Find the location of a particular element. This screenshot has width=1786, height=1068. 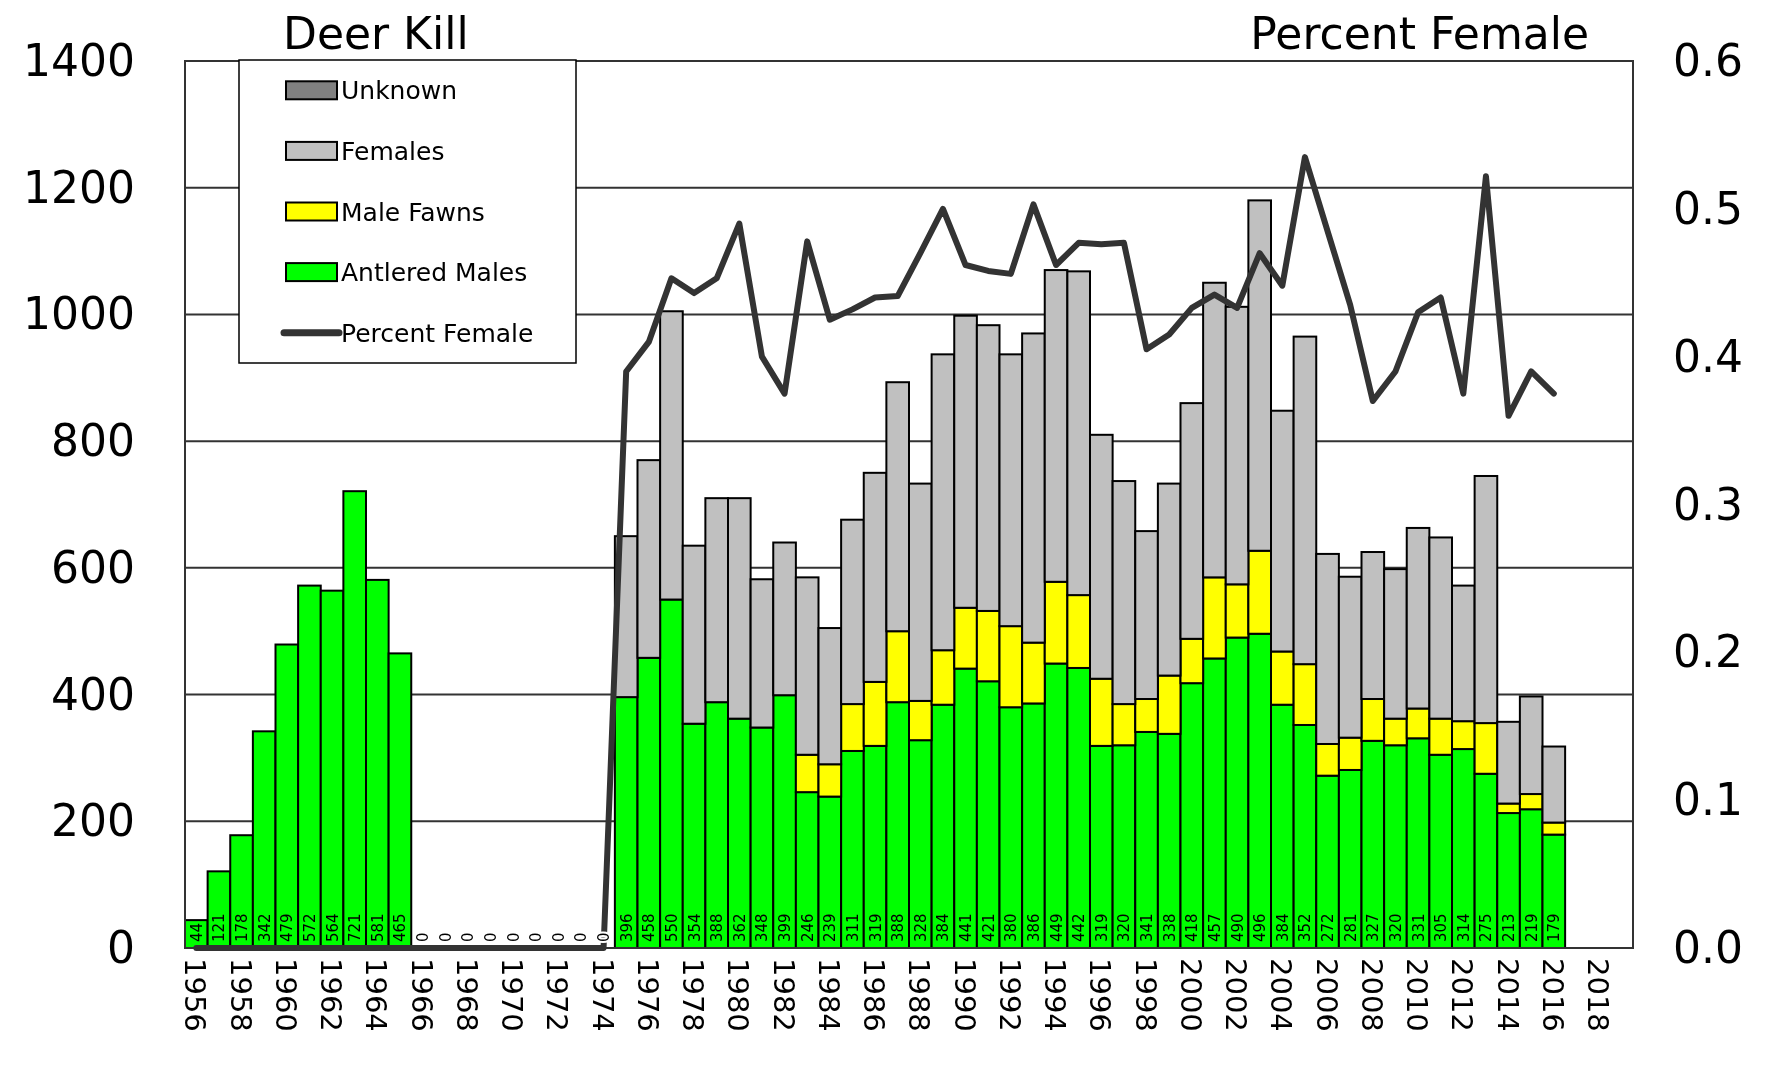

x-tick-label: 1968 is located at coordinates (466, 995).